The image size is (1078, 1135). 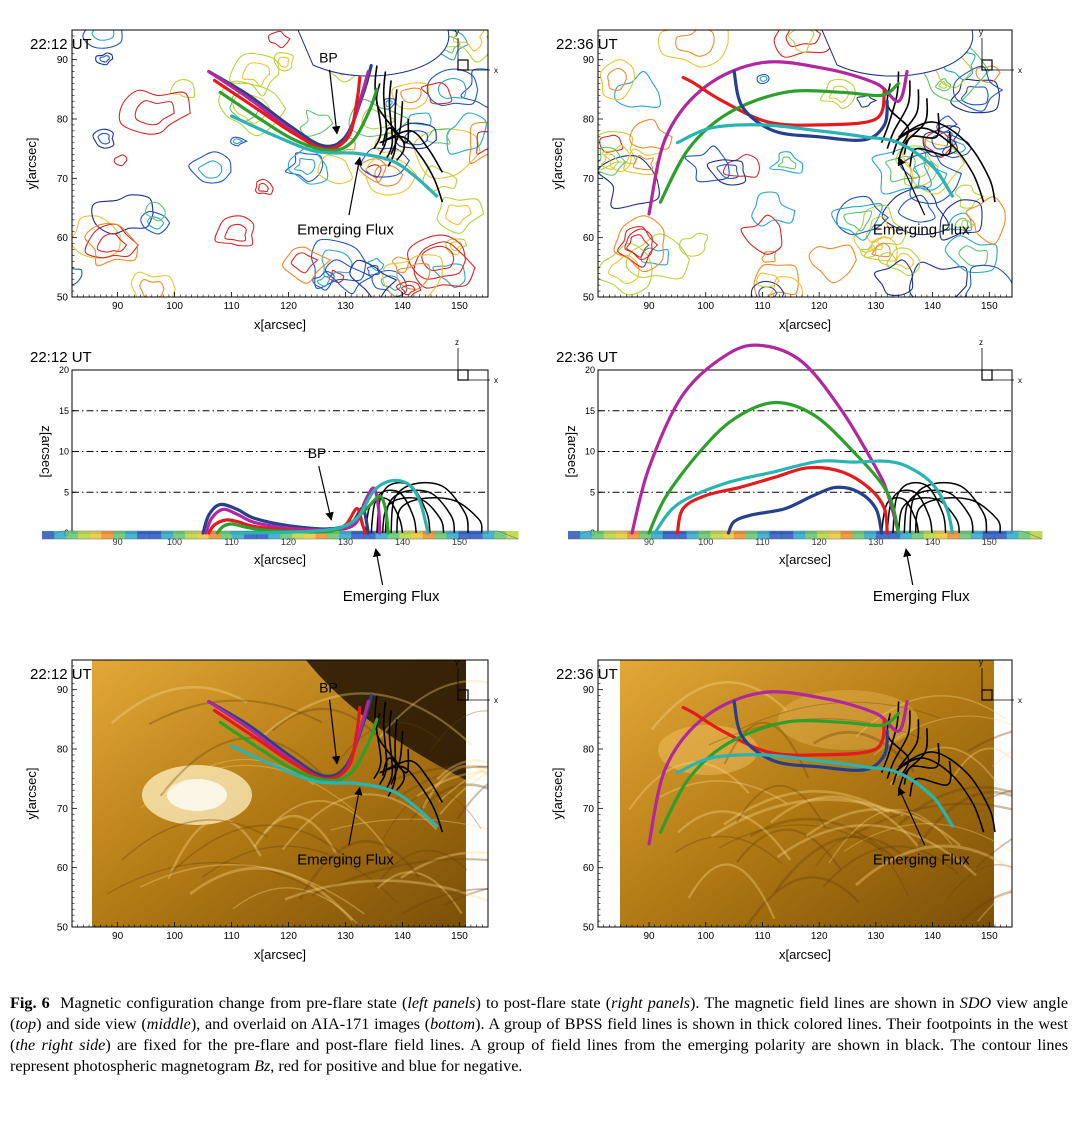 What do you see at coordinates (30, 1003) in the screenshot?
I see `caption-label: Fig. 6` at bounding box center [30, 1003].